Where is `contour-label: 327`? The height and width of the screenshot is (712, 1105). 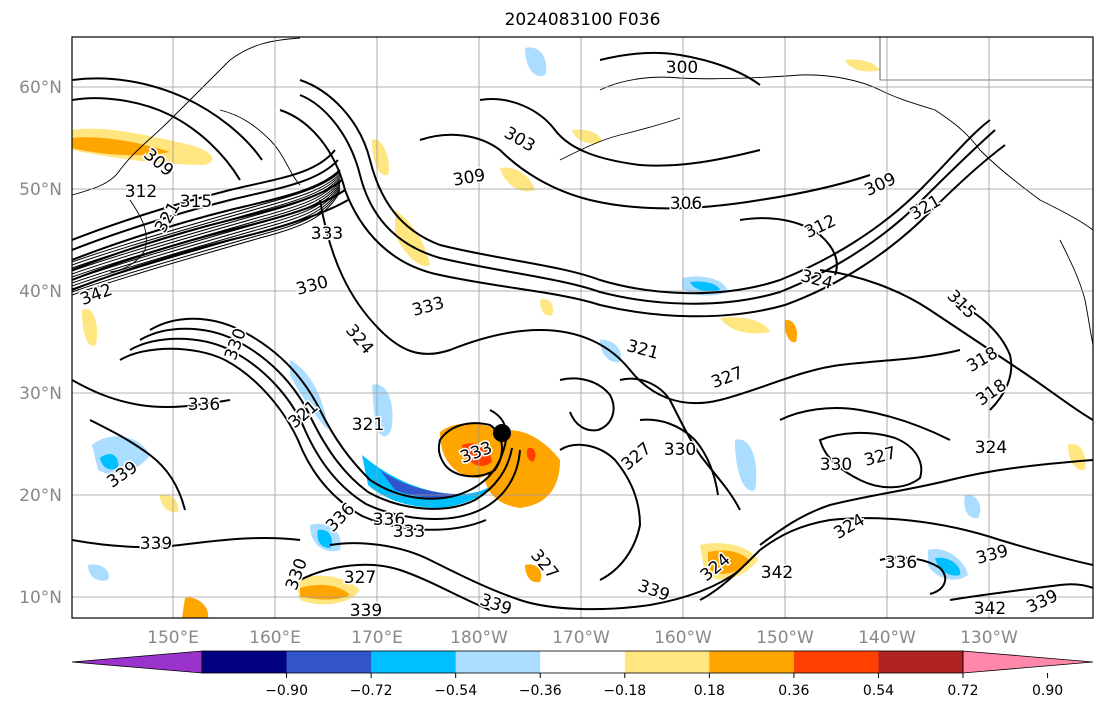
contour-label: 327 is located at coordinates (360, 578).